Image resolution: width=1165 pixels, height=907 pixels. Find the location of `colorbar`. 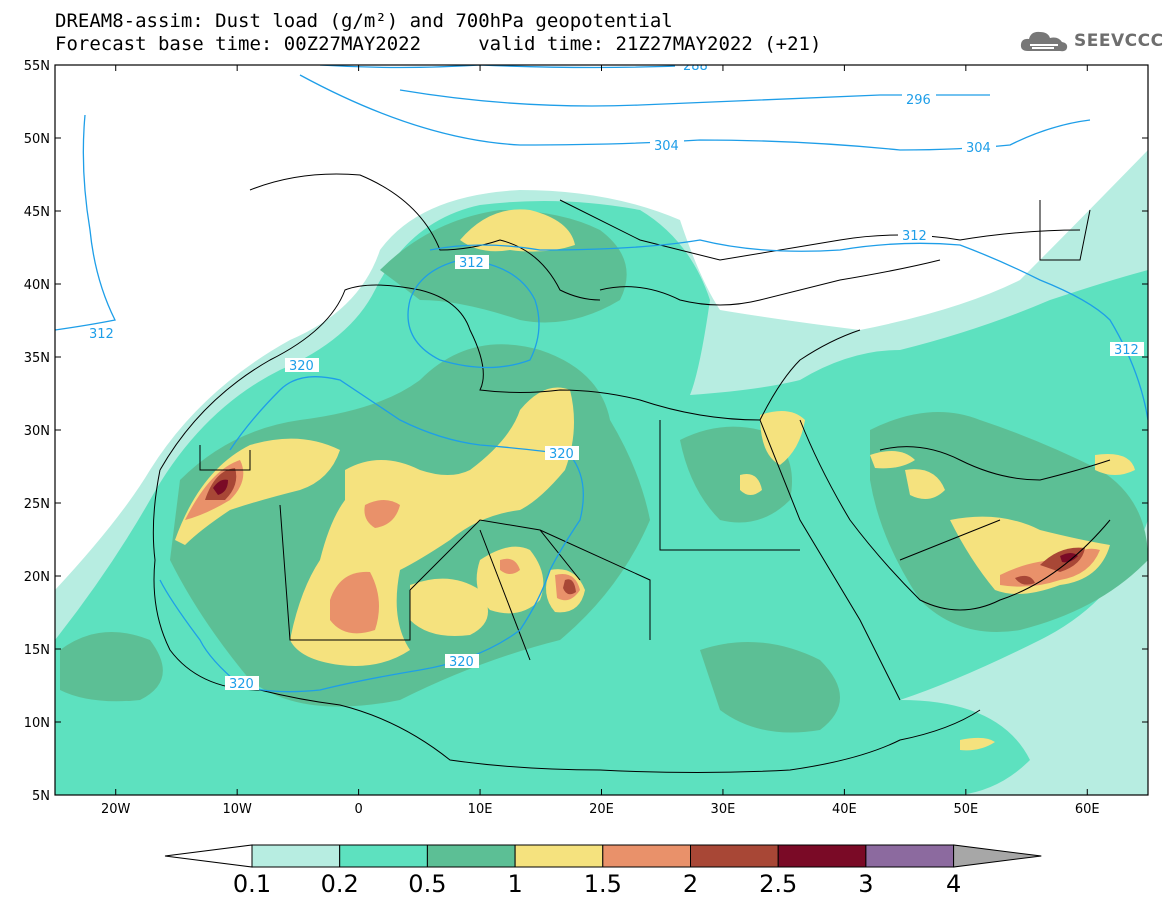

colorbar is located at coordinates (603, 856).